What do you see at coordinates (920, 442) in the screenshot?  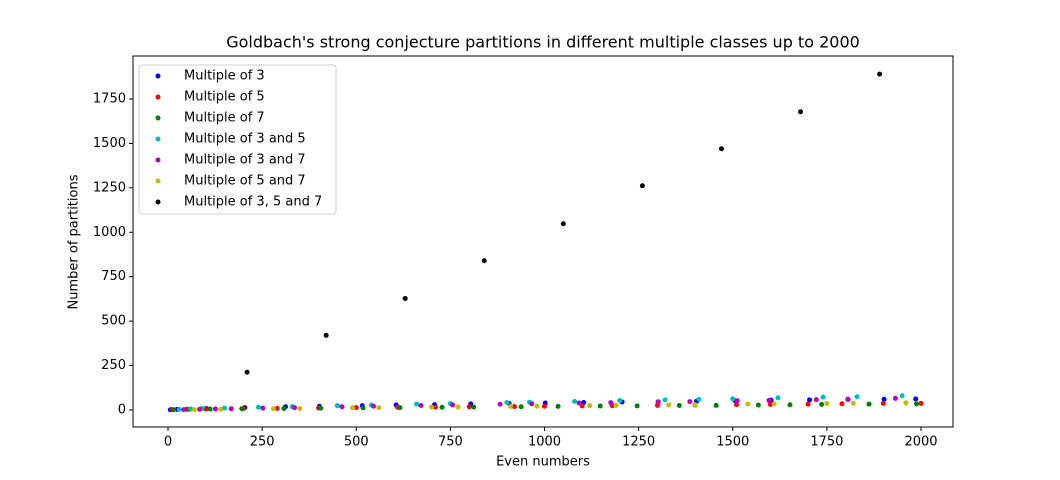 I see `x-tick-label: 2000` at bounding box center [920, 442].